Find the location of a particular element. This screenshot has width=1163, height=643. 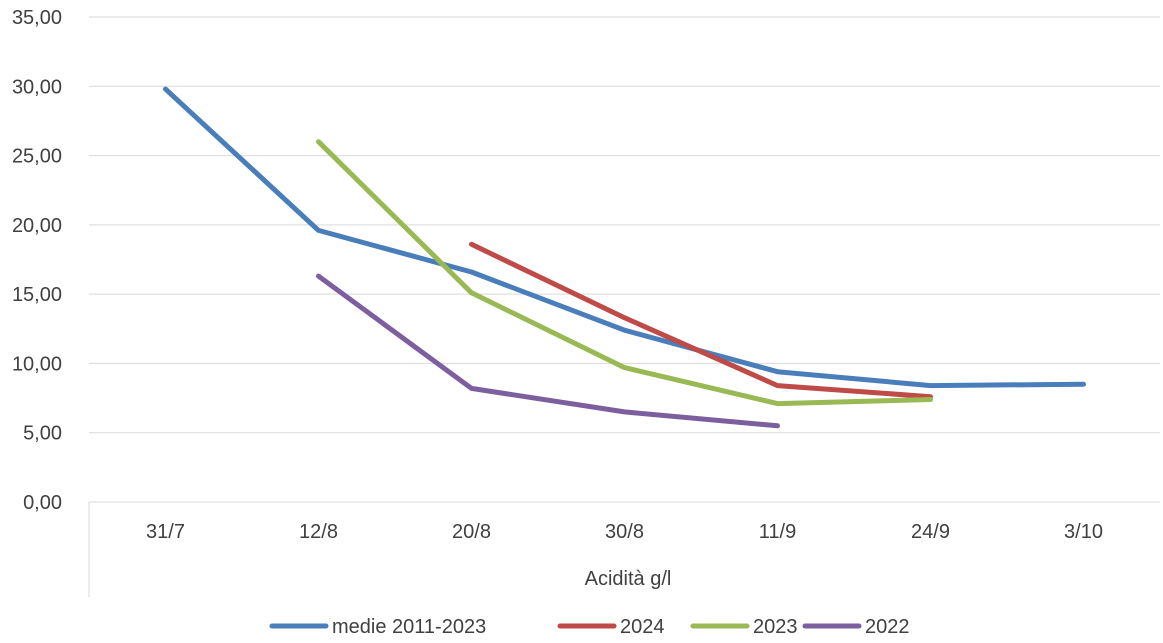

x-axis-title: Acidità g/l is located at coordinates (628, 579).